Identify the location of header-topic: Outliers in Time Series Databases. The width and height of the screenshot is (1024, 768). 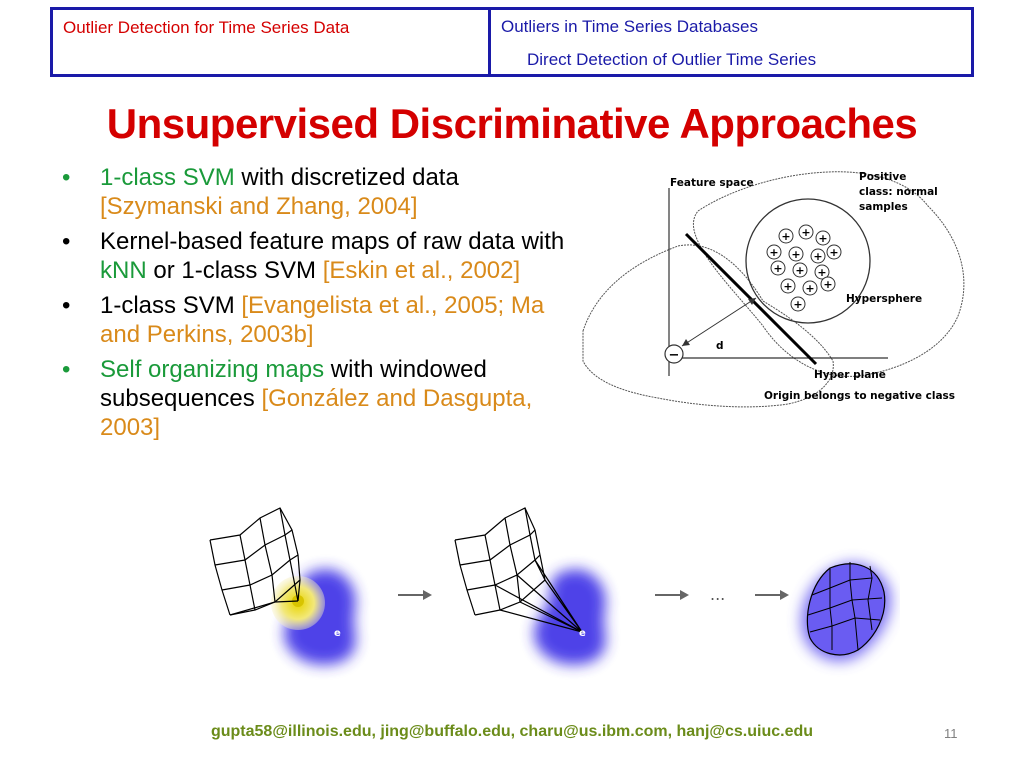
(629, 26).